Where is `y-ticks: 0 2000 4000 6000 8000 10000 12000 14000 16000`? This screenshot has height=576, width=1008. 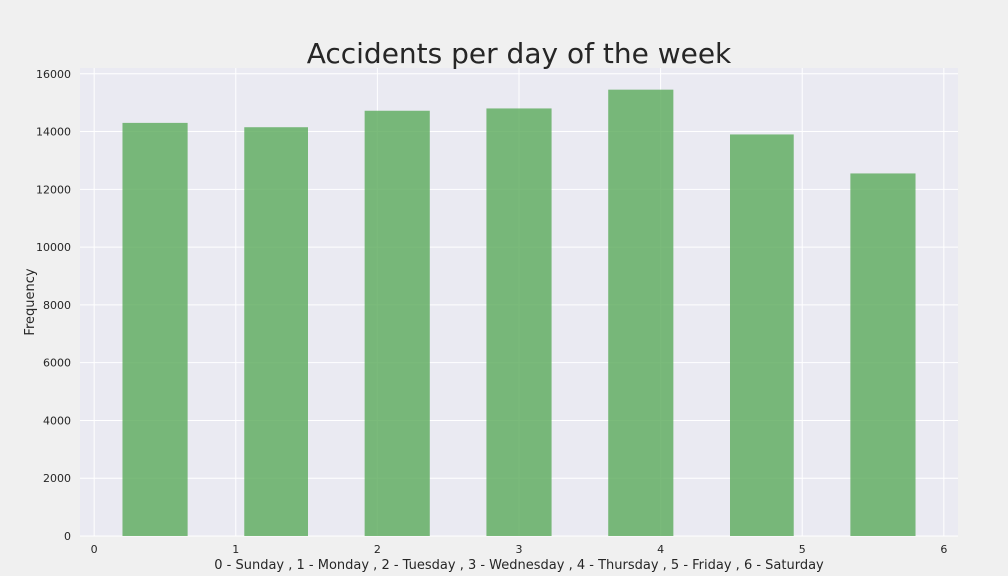 y-ticks: 0 2000 4000 6000 8000 10000 12000 14000 16000 is located at coordinates (53, 305).